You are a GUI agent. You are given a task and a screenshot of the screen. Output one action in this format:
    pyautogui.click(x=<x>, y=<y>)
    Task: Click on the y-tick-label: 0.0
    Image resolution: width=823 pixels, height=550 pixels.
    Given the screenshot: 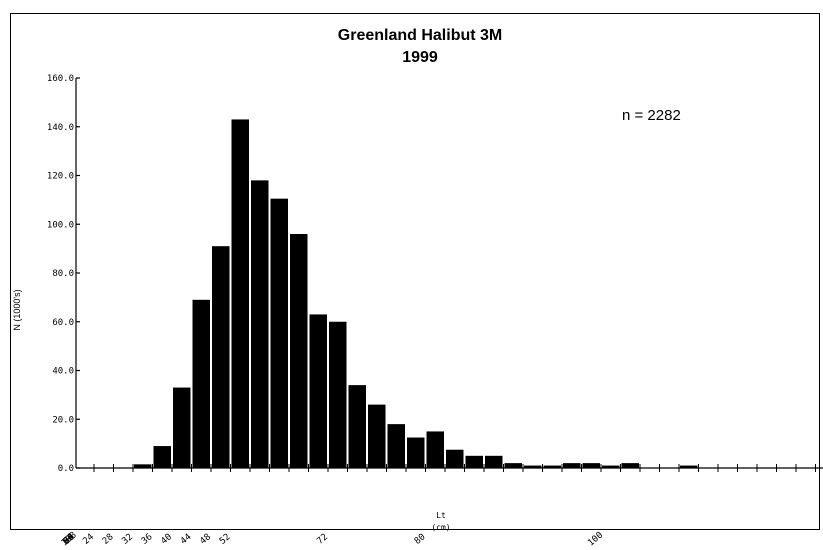 What is the action you would take?
    pyautogui.click(x=66, y=469)
    